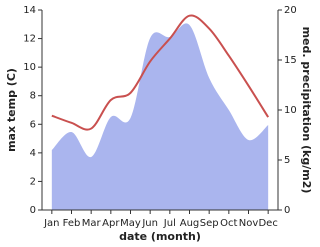 The width and height of the screenshot is (320, 247). What do you see at coordinates (72, 223) in the screenshot?
I see `x-tick-label: Feb` at bounding box center [72, 223].